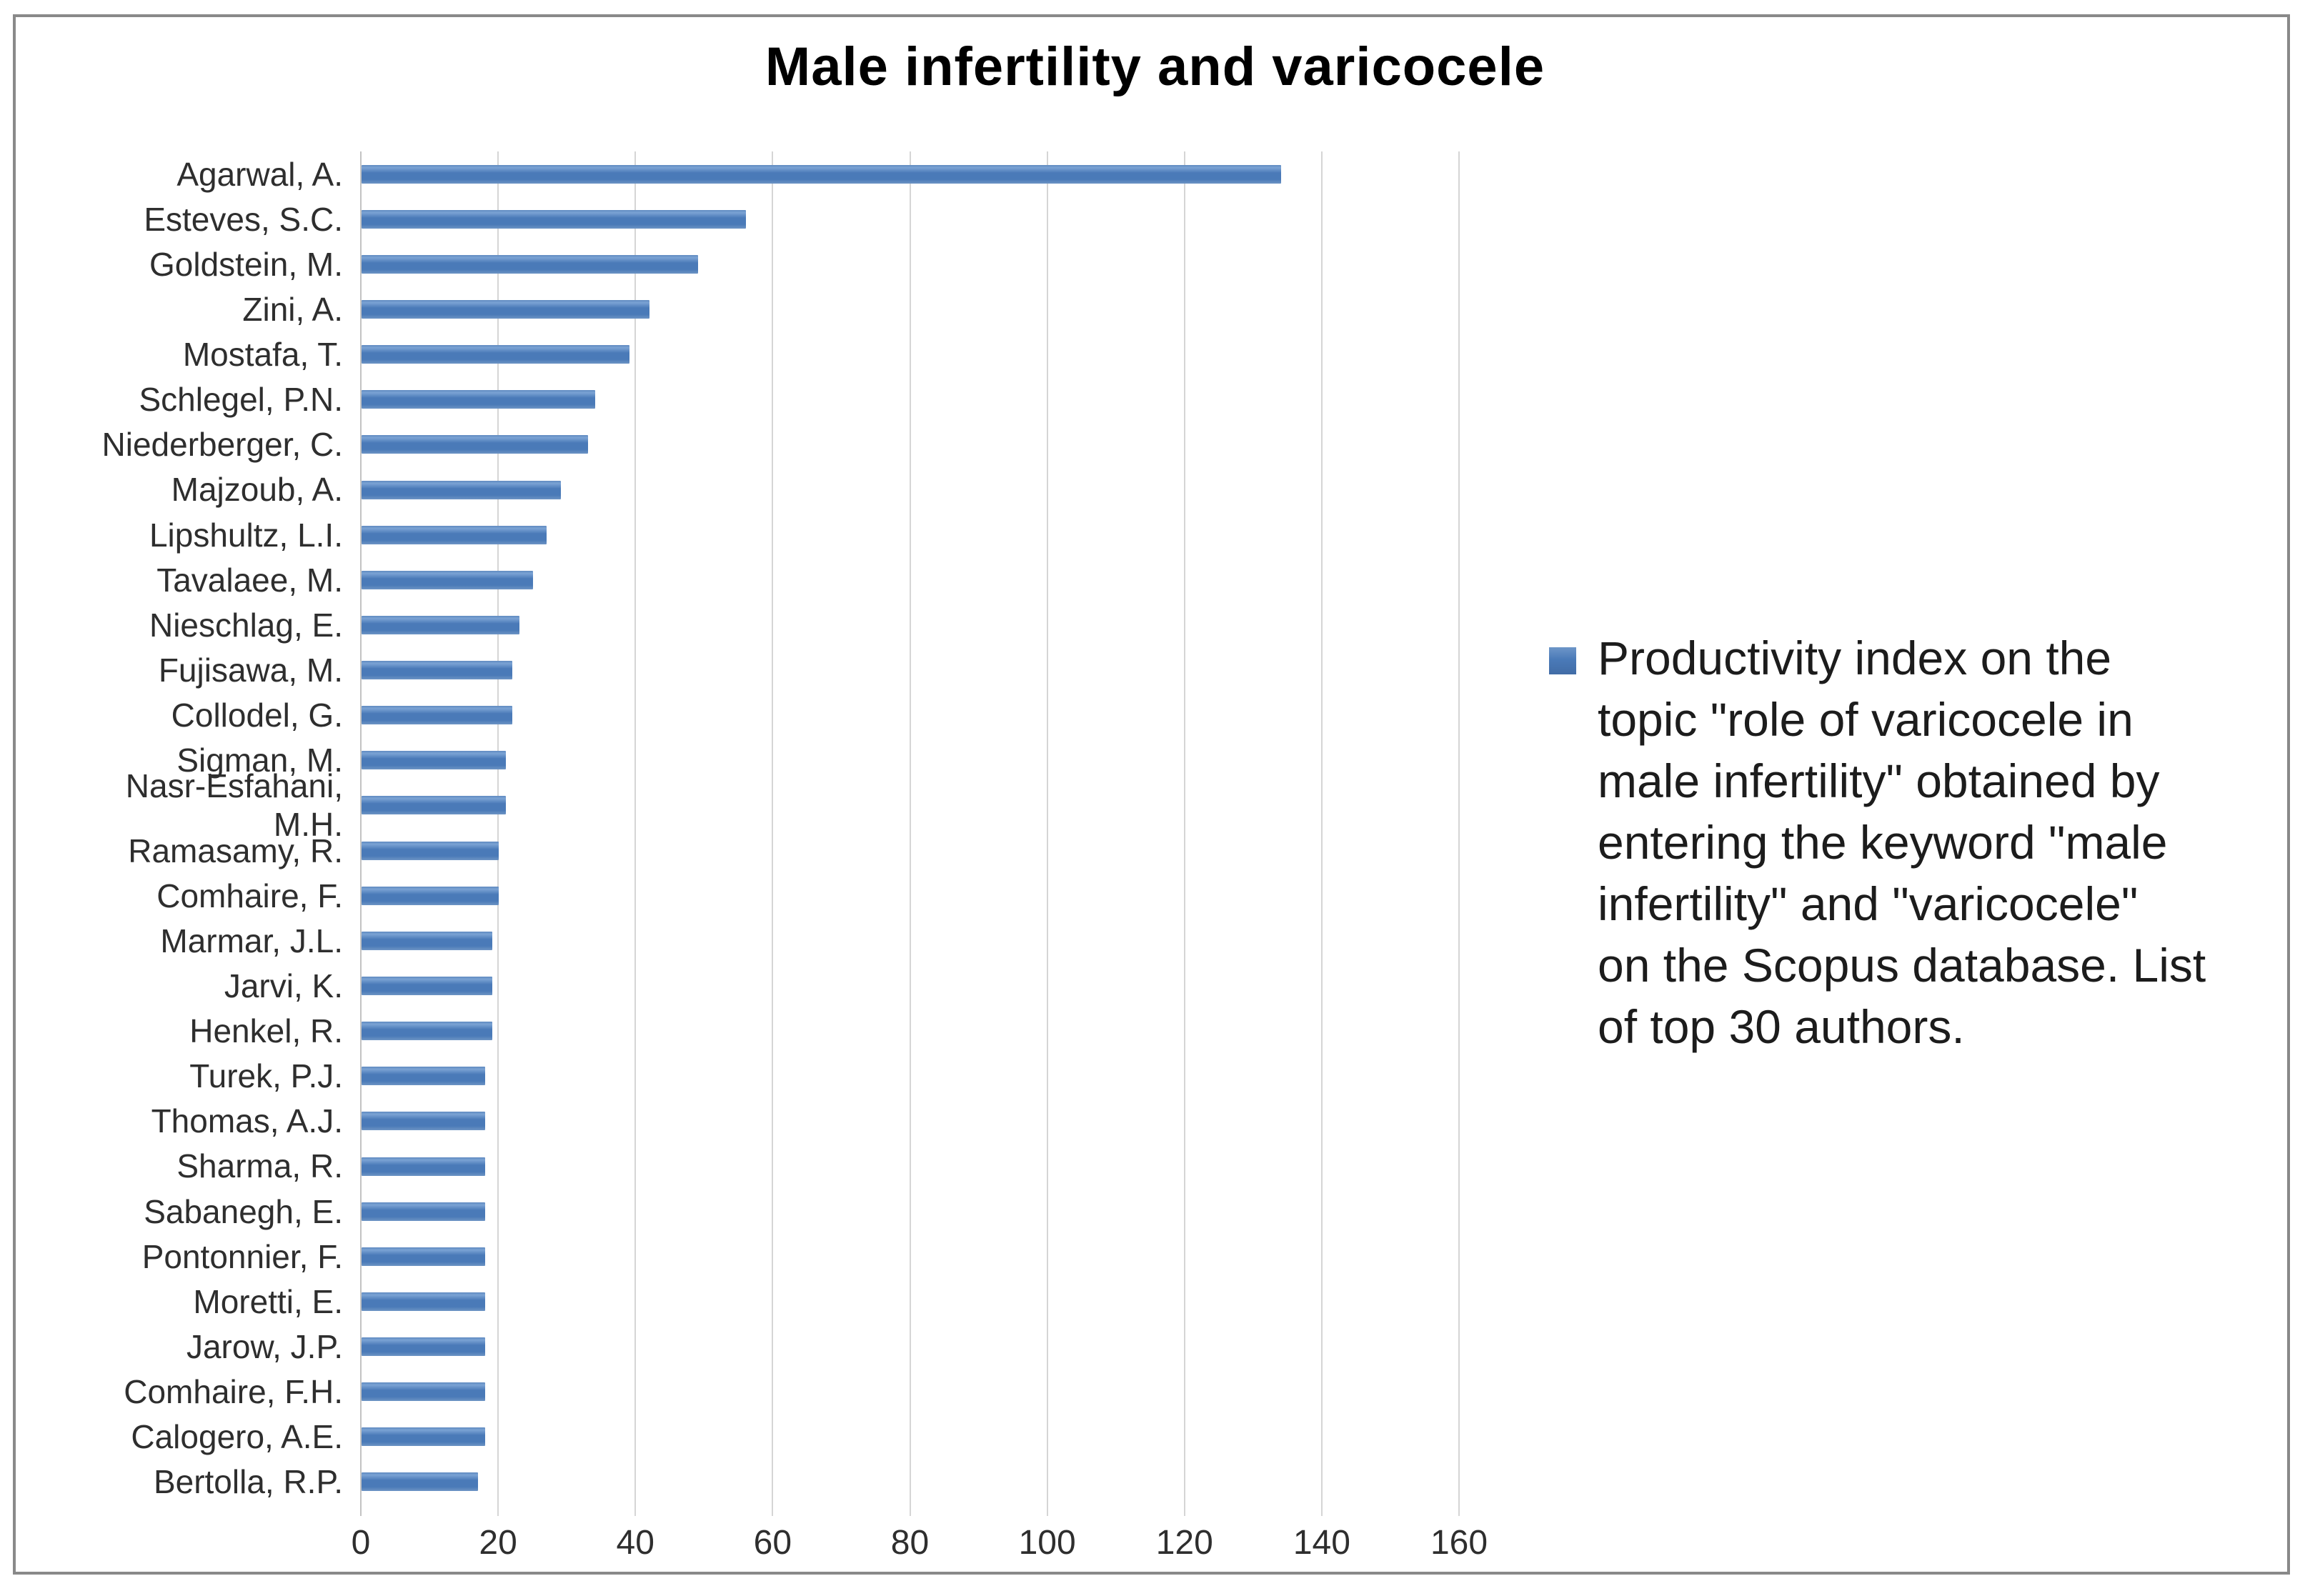  I want to click on x-axis-tick-label: 140, so click(1321, 1543).